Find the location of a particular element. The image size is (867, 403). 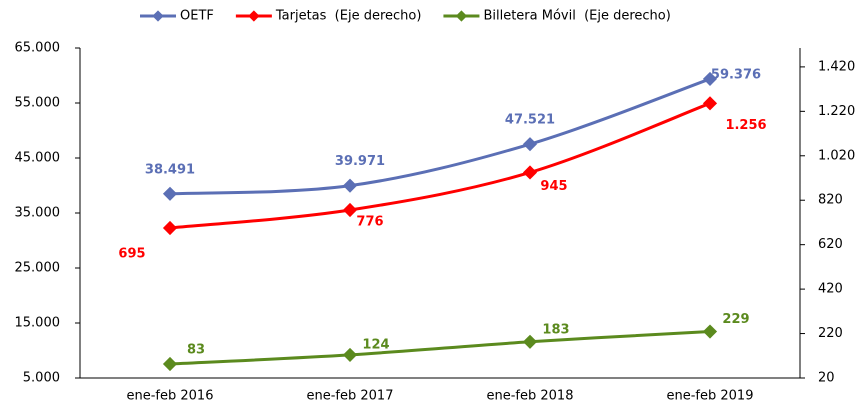

data-label: 83 is located at coordinates (196, 350).